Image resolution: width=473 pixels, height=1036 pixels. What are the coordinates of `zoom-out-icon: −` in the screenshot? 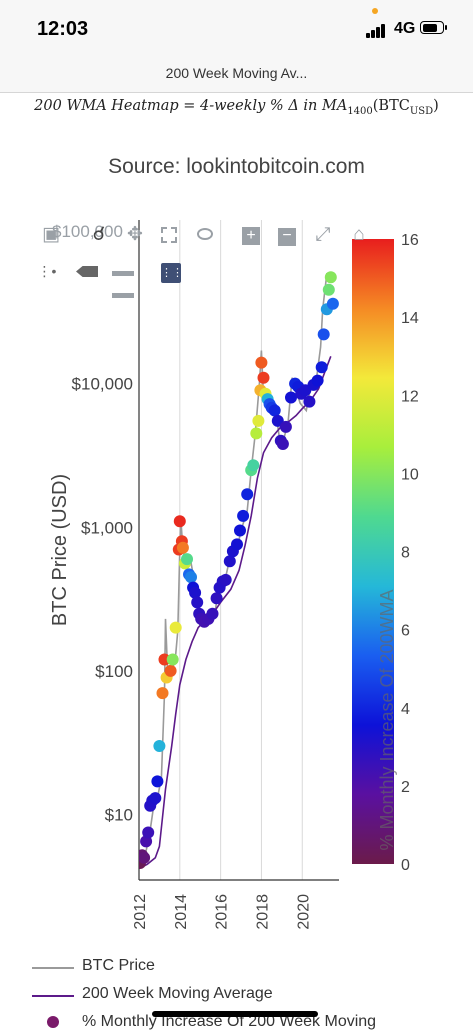 It's located at (287, 235).